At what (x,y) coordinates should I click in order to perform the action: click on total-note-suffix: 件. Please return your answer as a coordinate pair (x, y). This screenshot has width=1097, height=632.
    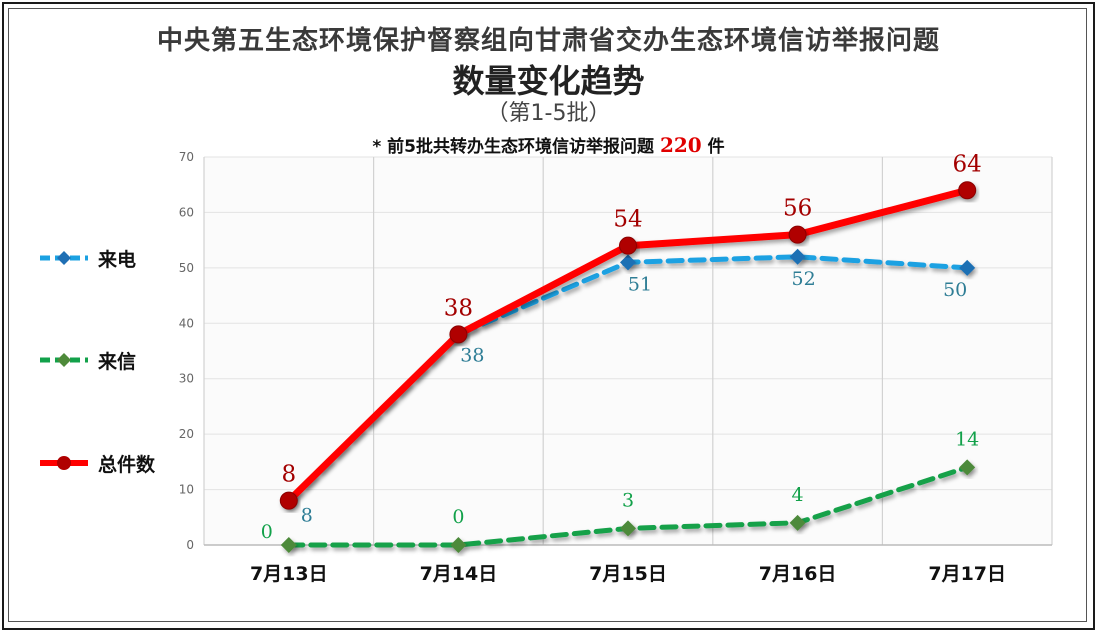
    Looking at the image, I should click on (716, 147).